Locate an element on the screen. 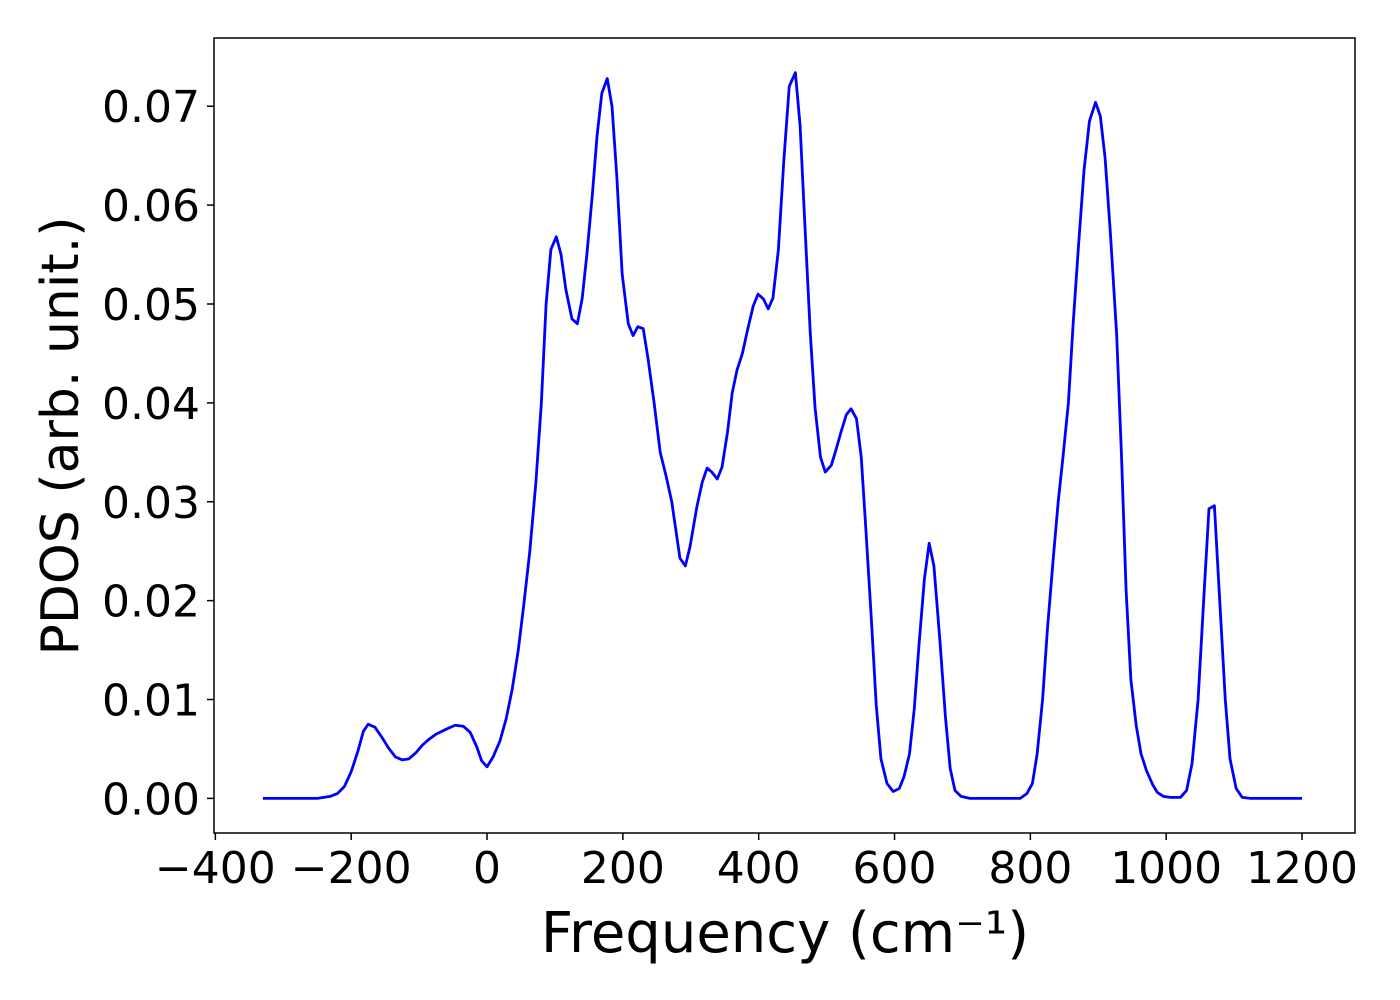 Image resolution: width=1400 pixels, height=1000 pixels. y-tick-label: 0.02 is located at coordinates (151, 602).